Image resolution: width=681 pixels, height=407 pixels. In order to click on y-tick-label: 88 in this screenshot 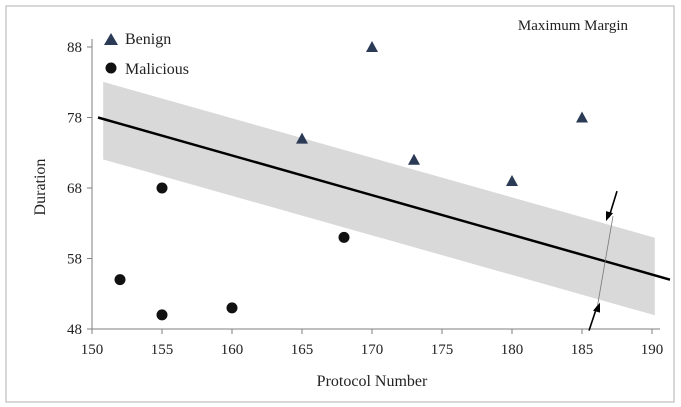, I will do `click(74, 48)`.